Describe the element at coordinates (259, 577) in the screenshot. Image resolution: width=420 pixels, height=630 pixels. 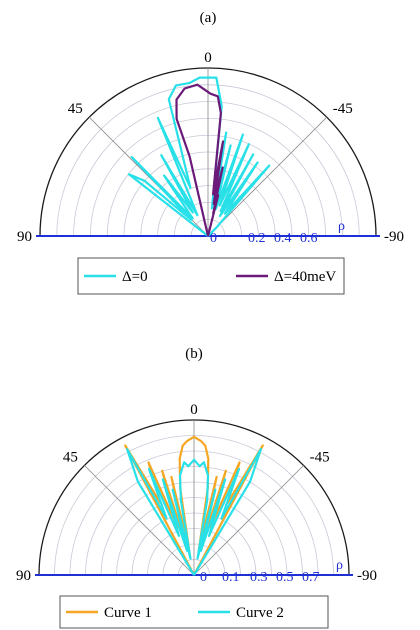
I see `radial-tick-label: 0.3` at that location.